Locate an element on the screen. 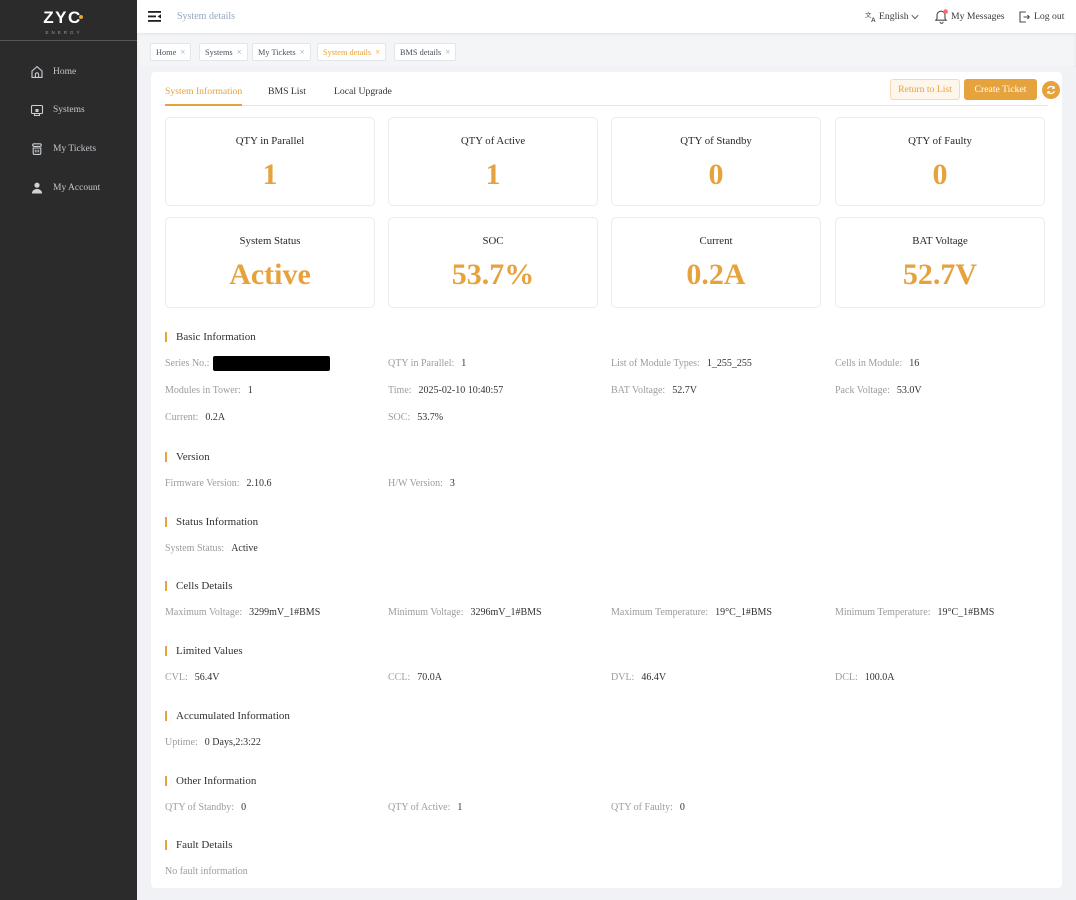 The height and width of the screenshot is (900, 1076). svg-text: 文 is located at coordinates (868, 15).